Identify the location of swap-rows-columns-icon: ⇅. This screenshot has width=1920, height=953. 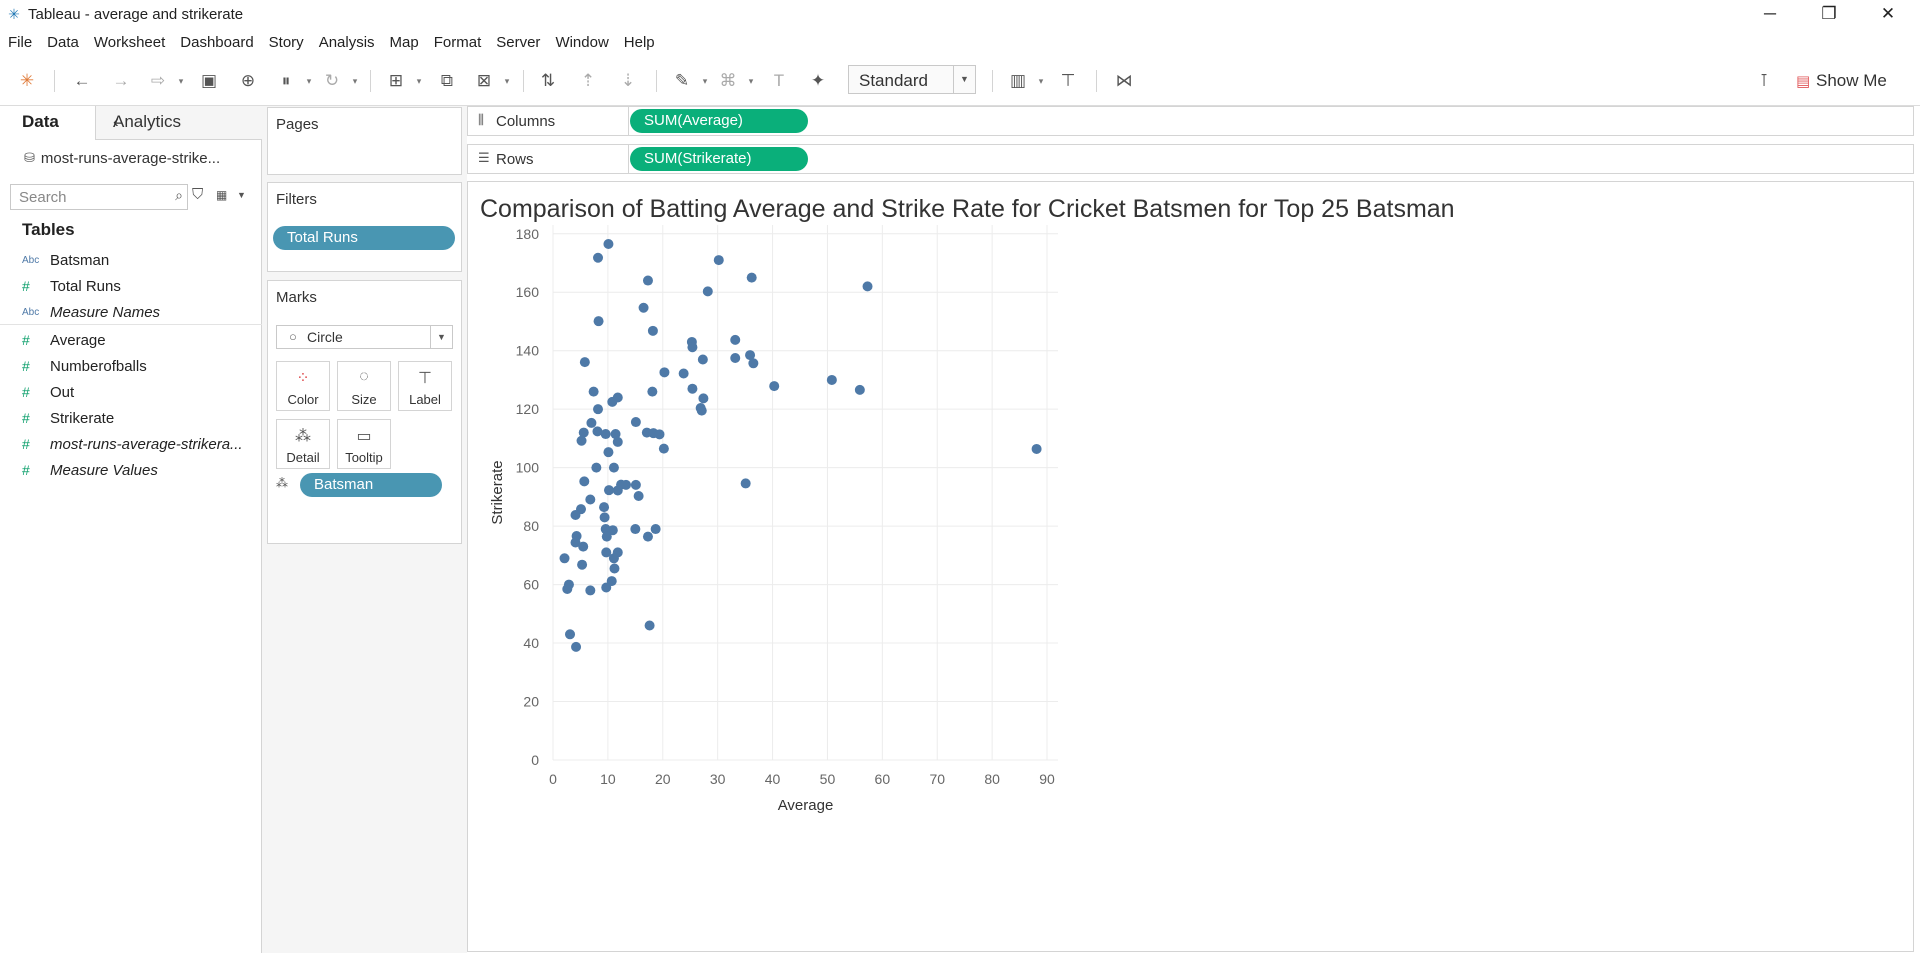
(548, 80).